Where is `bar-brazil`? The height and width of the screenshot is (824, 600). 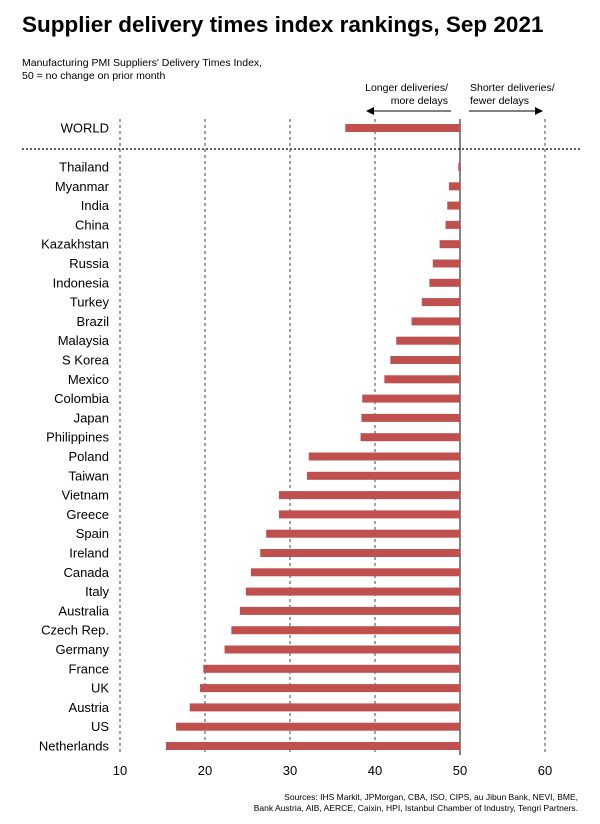
bar-brazil is located at coordinates (435, 321).